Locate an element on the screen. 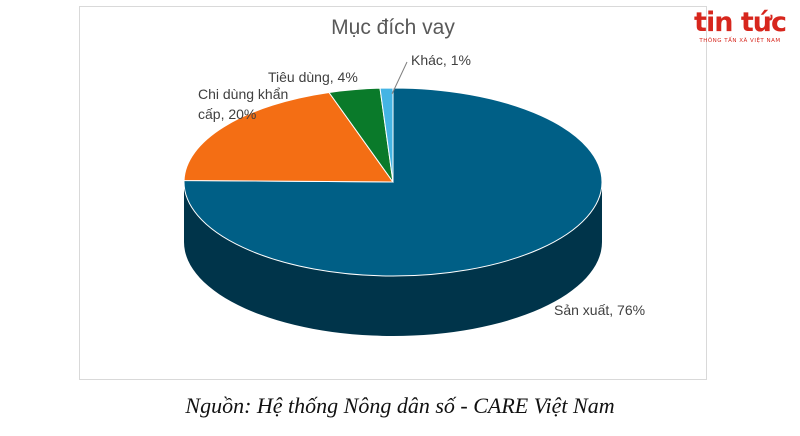  slice-label-san-xuat: Sản xuất, 76% is located at coordinates (599, 310).